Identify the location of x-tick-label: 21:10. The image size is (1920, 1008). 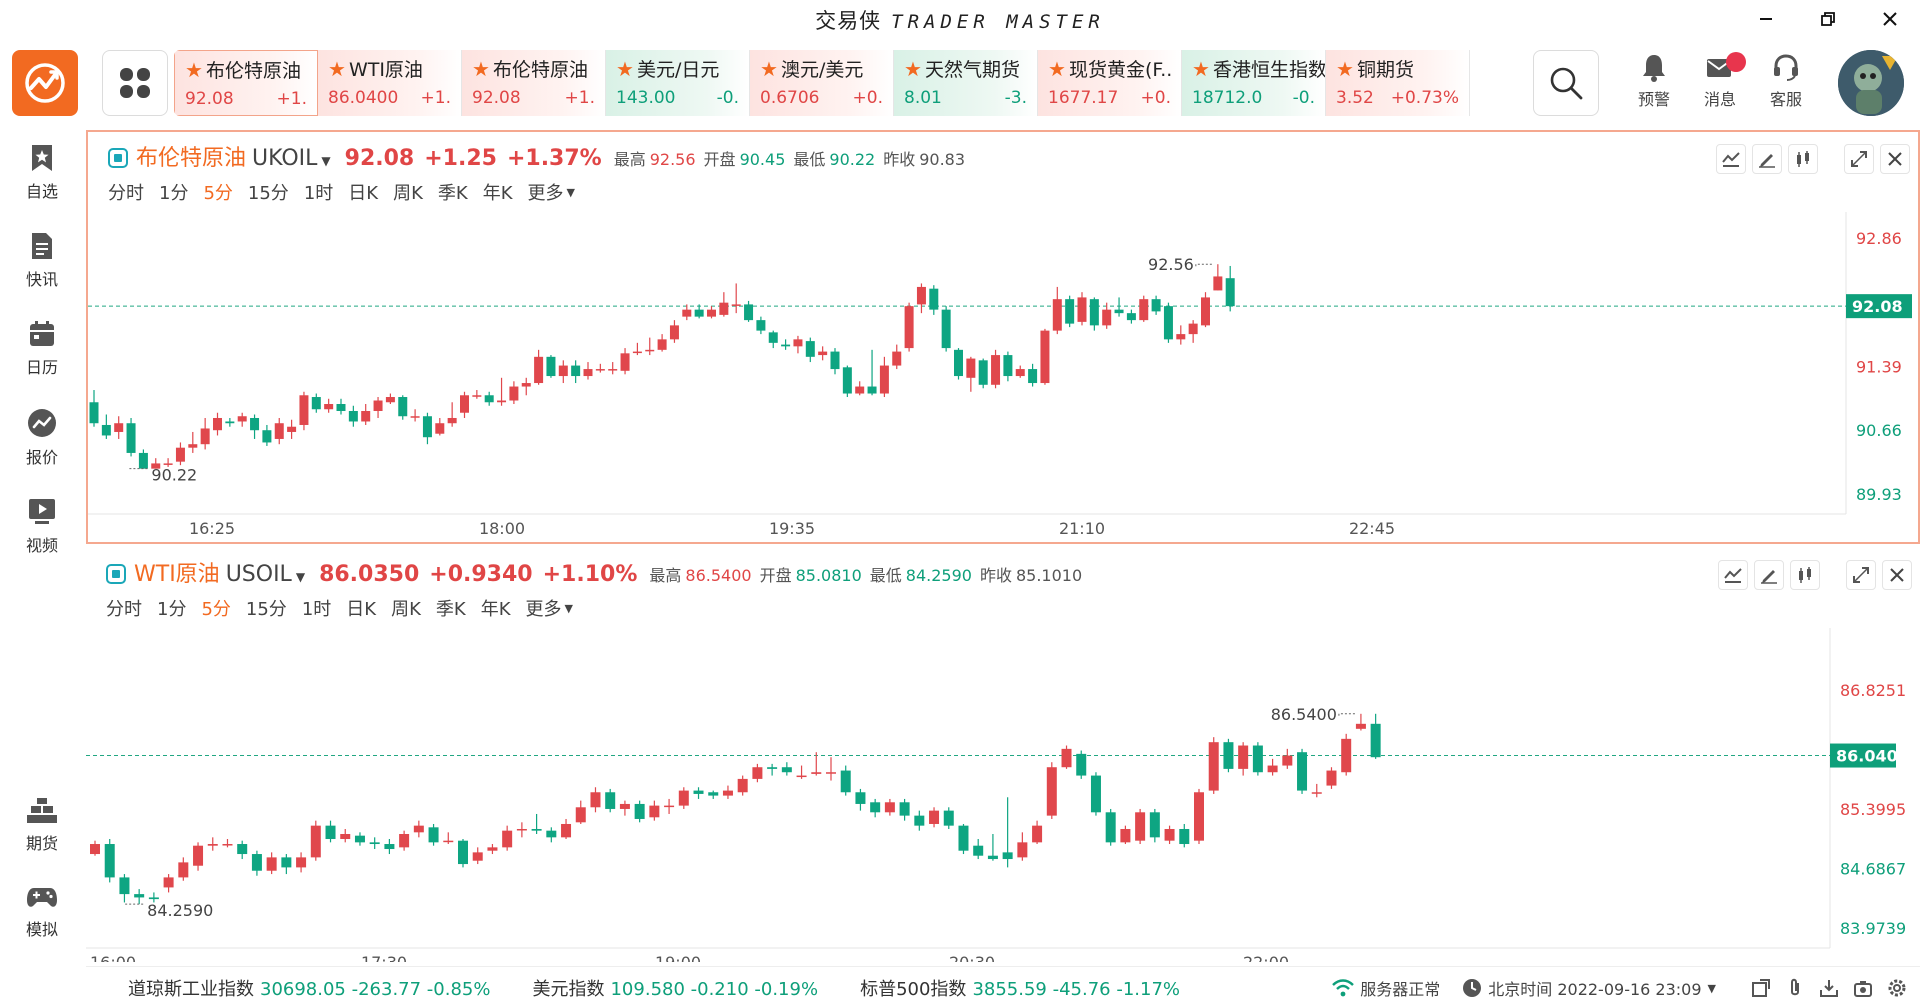
(1082, 528).